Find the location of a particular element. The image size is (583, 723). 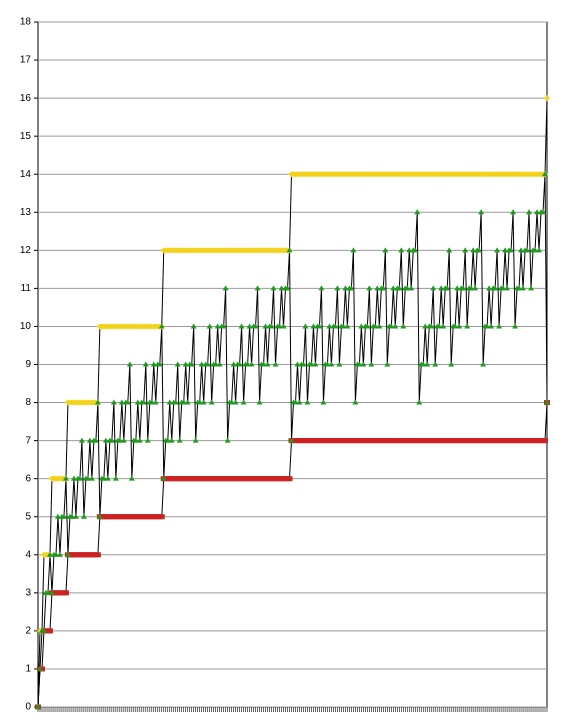

y-tick-label: 4 is located at coordinates (28, 554).